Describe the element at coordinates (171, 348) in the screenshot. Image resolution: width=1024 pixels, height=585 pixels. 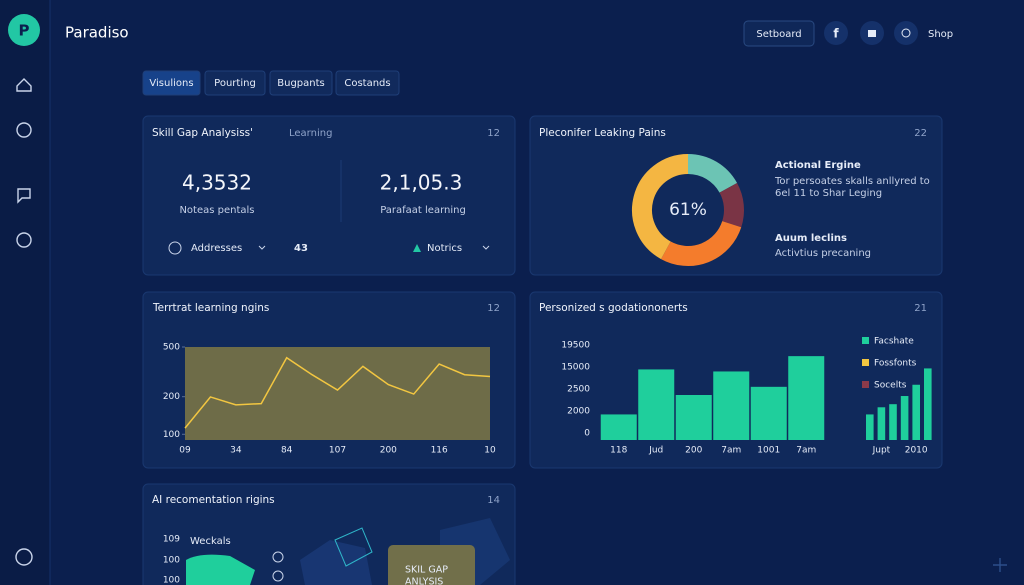
I see `y-tick-label: 500` at that location.